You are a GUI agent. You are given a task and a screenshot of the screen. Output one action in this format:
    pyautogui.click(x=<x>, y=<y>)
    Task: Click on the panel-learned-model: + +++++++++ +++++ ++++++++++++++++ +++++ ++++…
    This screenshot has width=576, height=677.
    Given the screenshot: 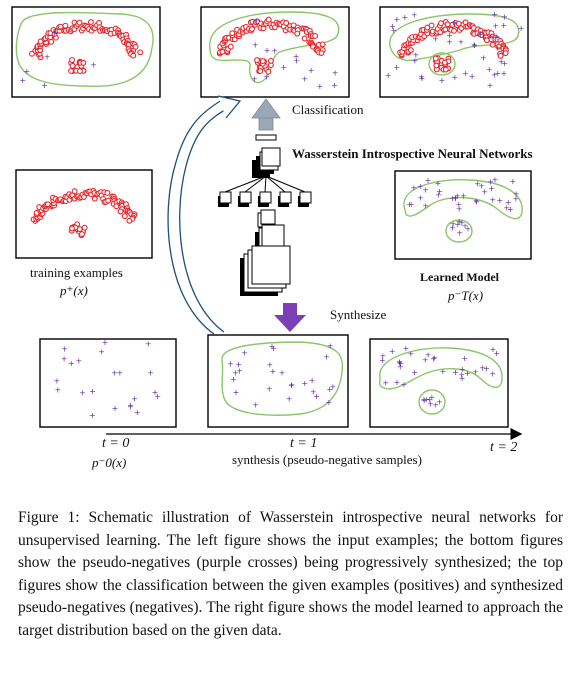 What is the action you would take?
    pyautogui.click(x=463, y=215)
    